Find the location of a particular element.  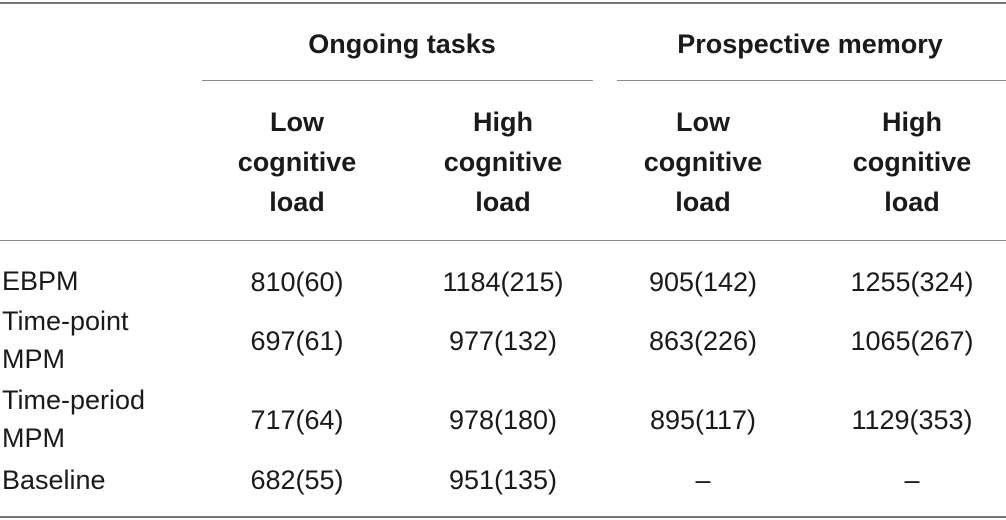

table-cell: 810(60) is located at coordinates (297, 282).